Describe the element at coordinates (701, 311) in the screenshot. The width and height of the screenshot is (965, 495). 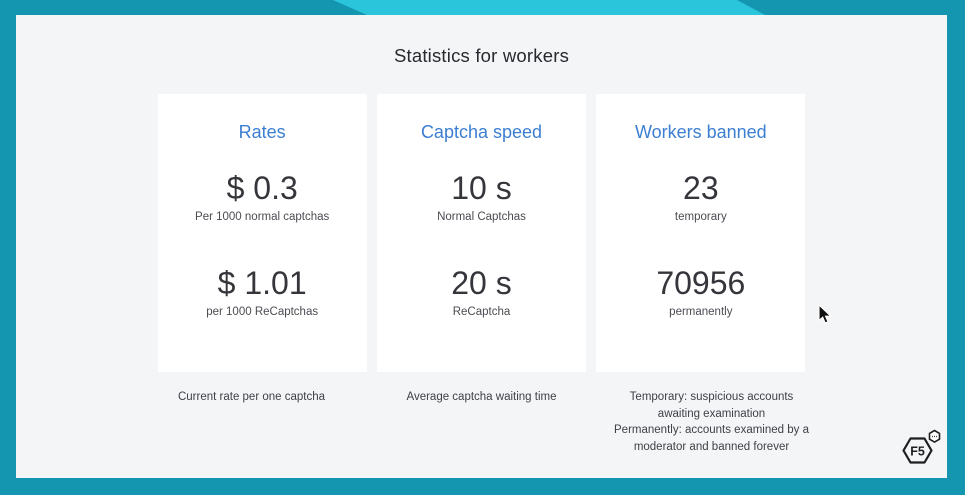
I see `banned-permanent-label: permanently` at that location.